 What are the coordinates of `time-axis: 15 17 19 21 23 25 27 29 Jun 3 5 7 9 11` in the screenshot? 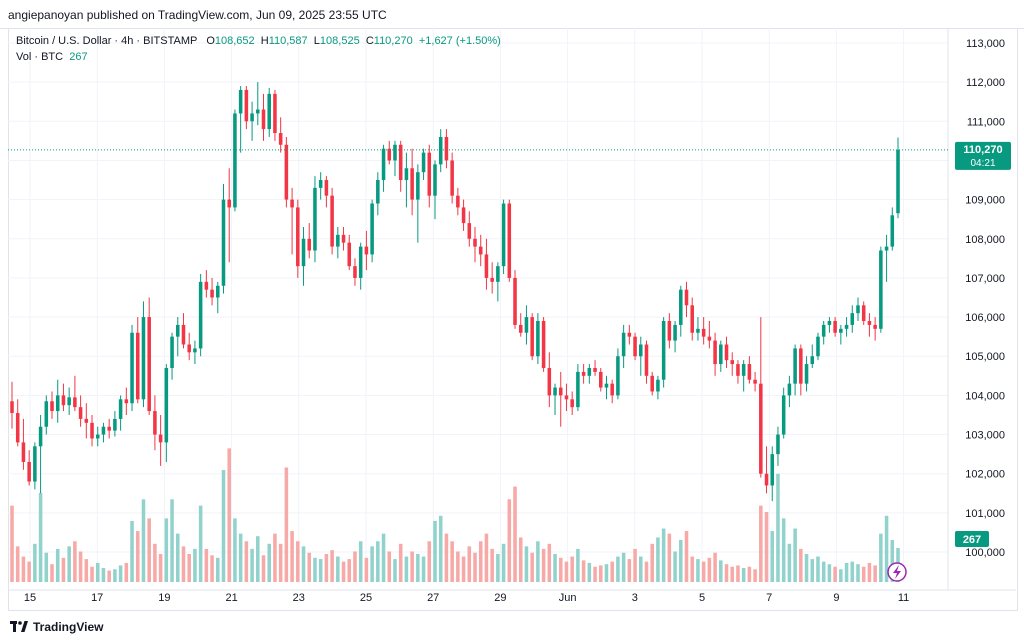 It's located at (512, 596).